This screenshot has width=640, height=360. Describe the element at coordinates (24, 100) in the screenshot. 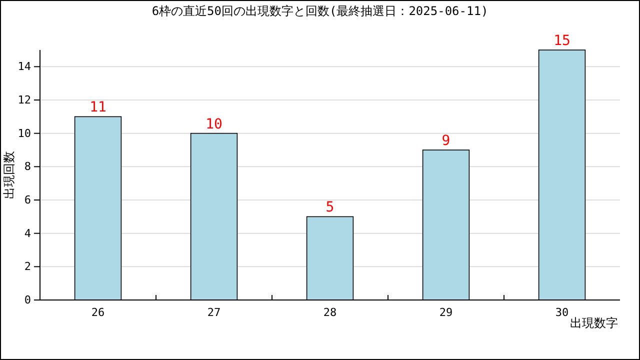

I see `y-tick-label: 12` at that location.